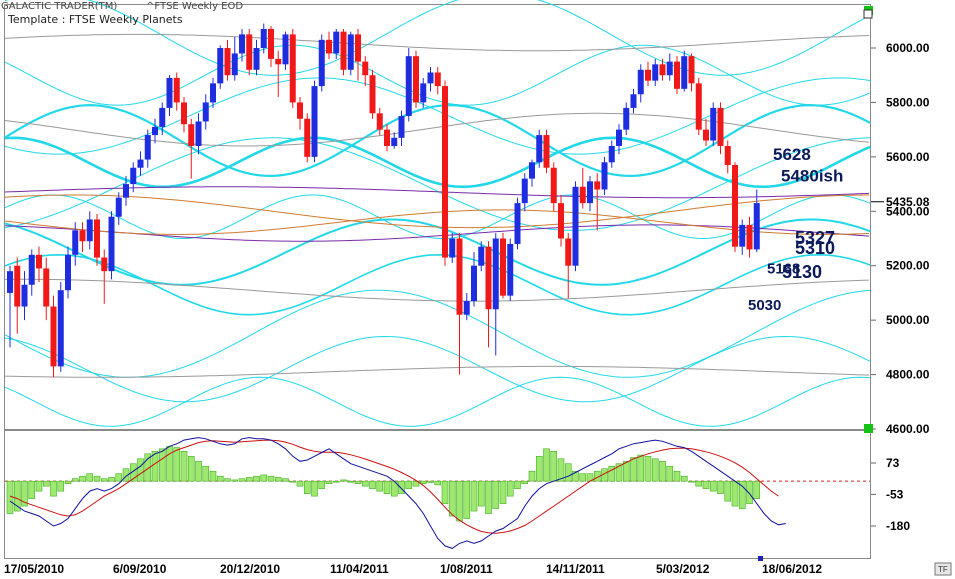 The image size is (955, 579). I want to click on tf-button, so click(943, 569).